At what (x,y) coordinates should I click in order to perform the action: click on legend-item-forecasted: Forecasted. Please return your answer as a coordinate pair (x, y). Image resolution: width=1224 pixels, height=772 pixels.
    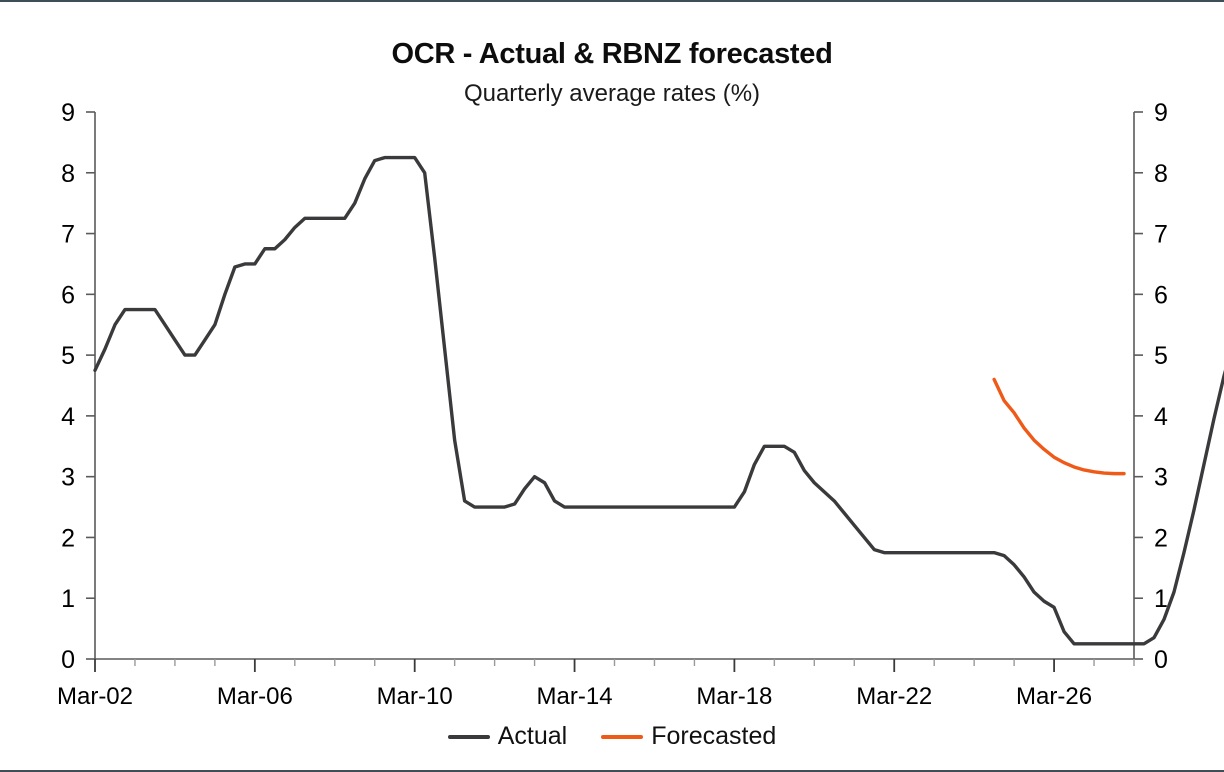
    Looking at the image, I should click on (688, 736).